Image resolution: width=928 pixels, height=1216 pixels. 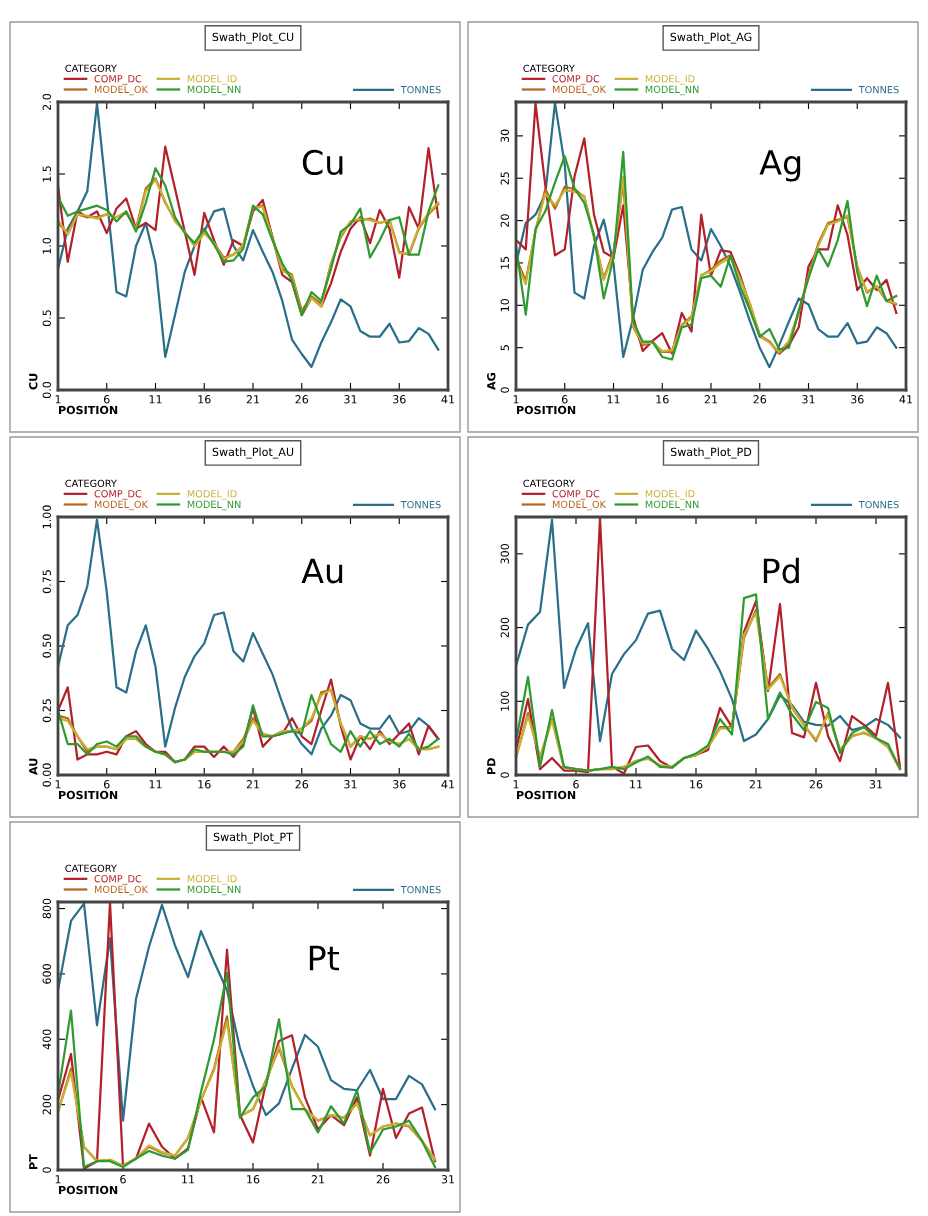 I want to click on y-tick-label: 0, so click(x=504, y=390).